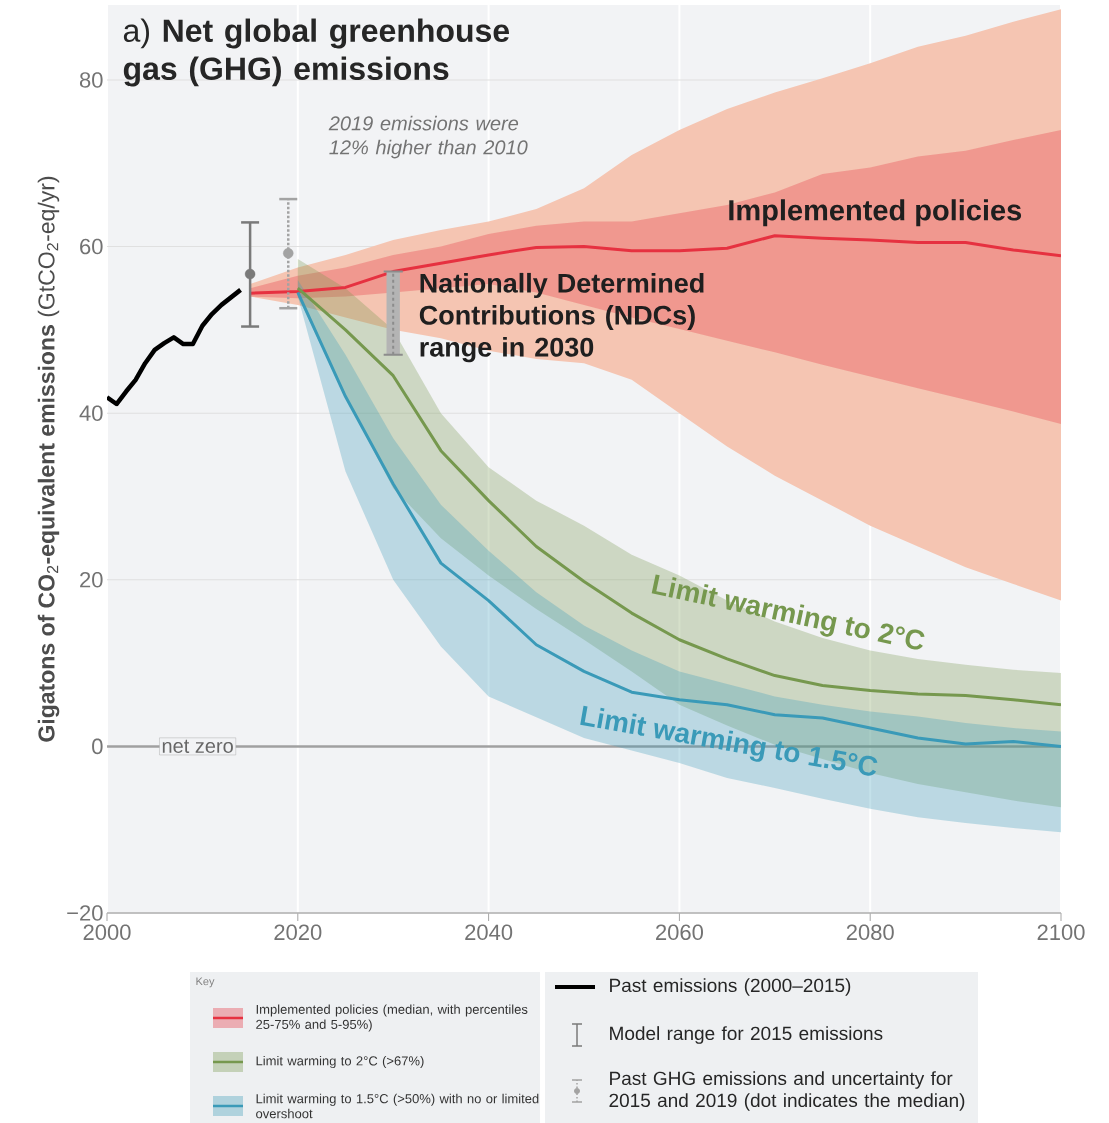  What do you see at coordinates (97, 746) in the screenshot?
I see `y-tick-label: 0` at bounding box center [97, 746].